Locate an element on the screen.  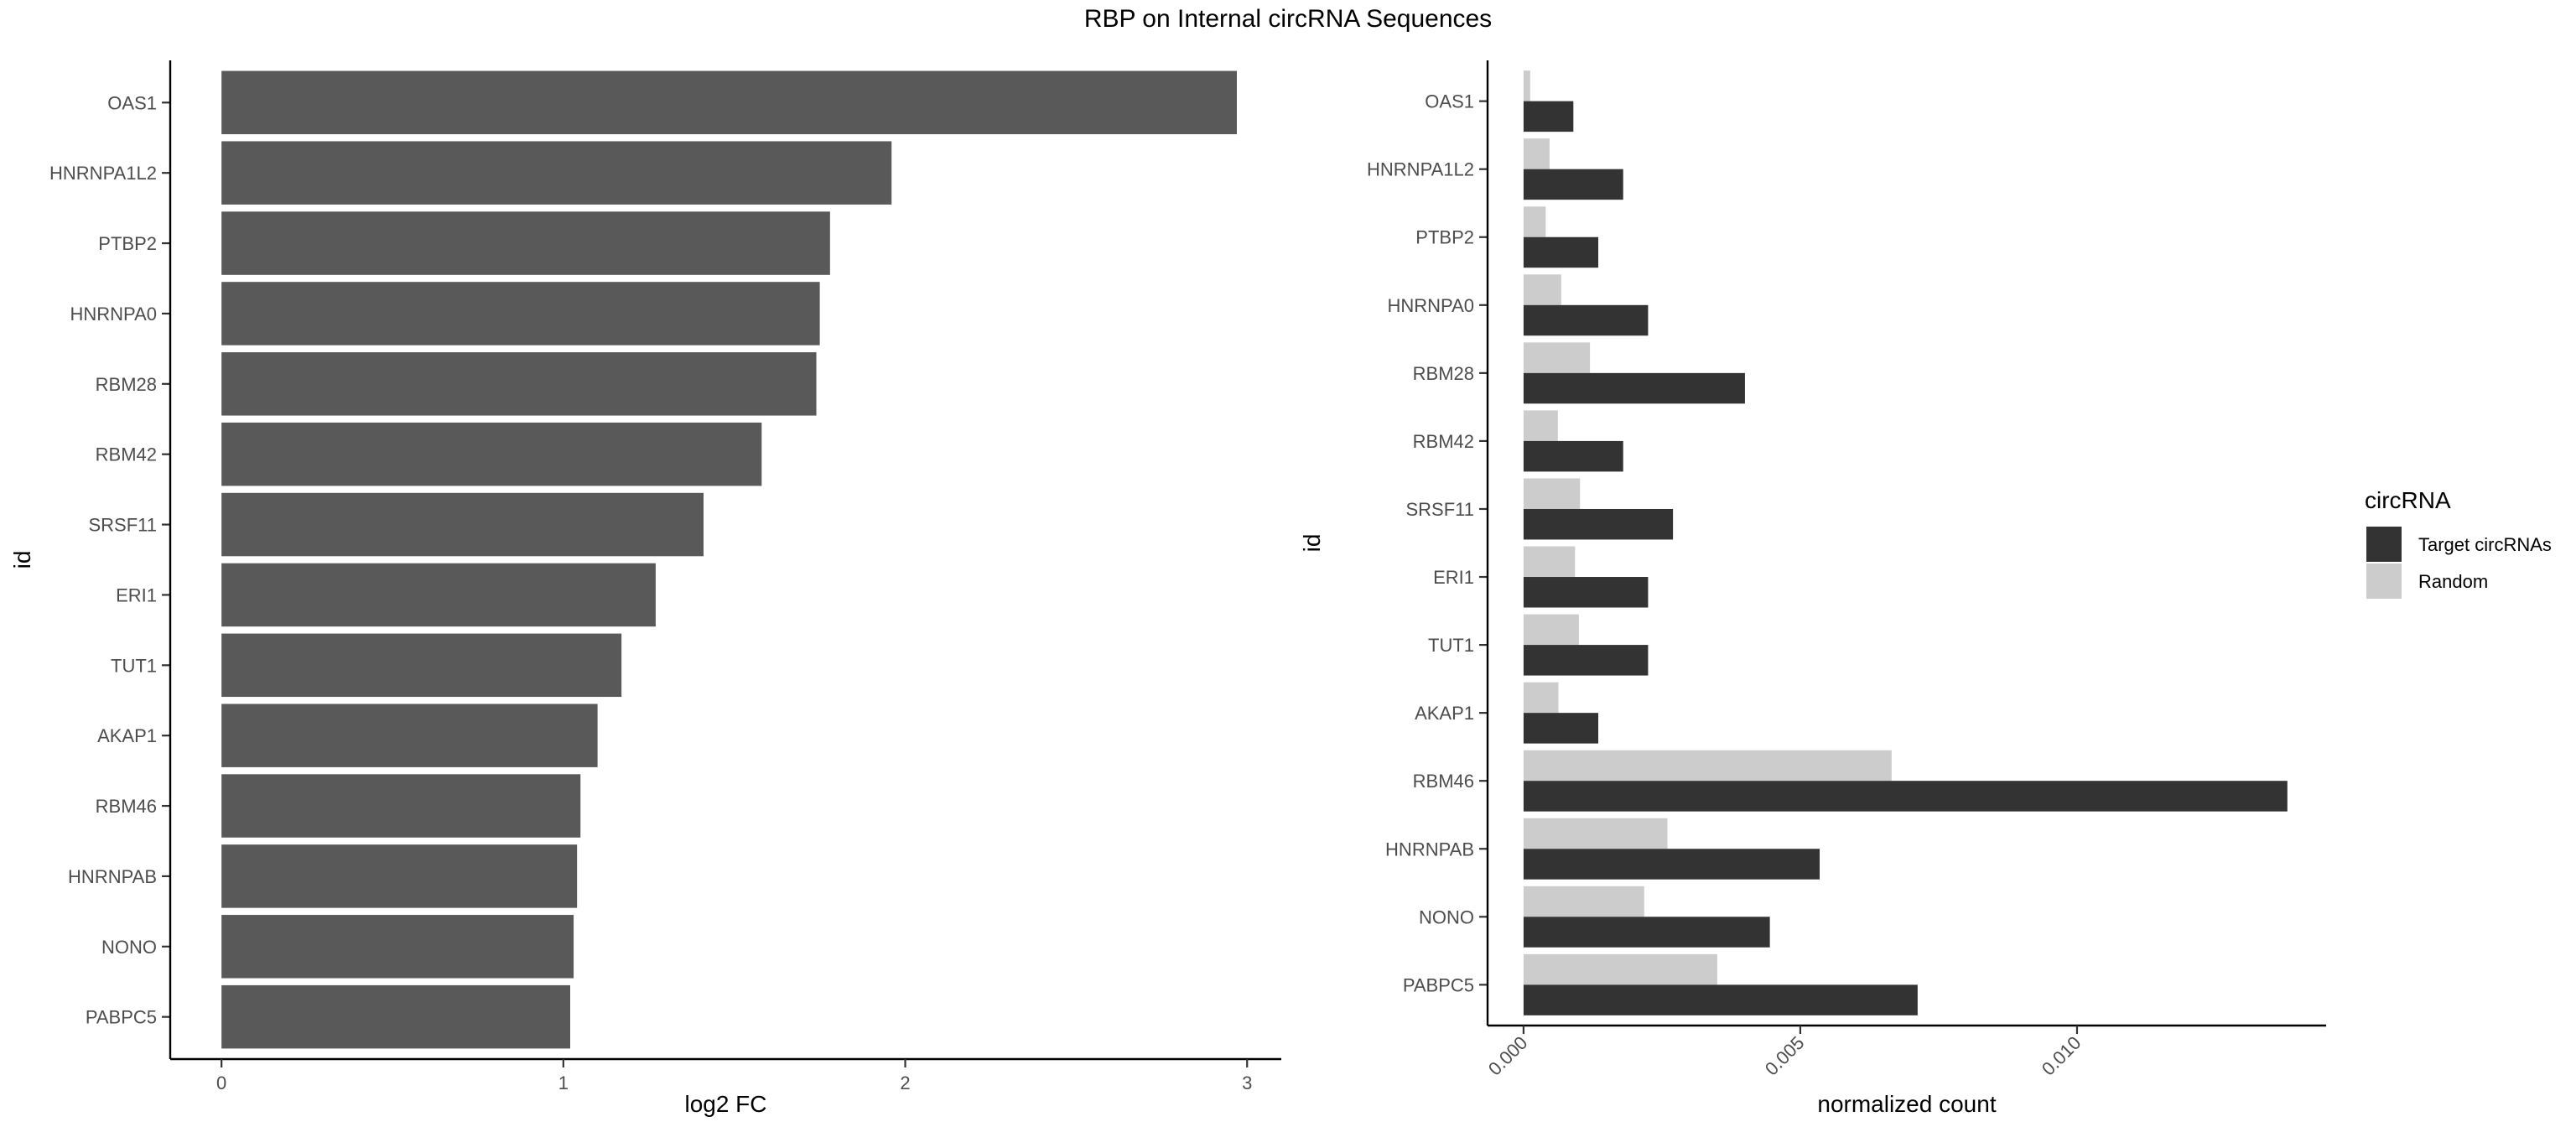
legend: circRNA Target circRNAs Random is located at coordinates (2458, 543).